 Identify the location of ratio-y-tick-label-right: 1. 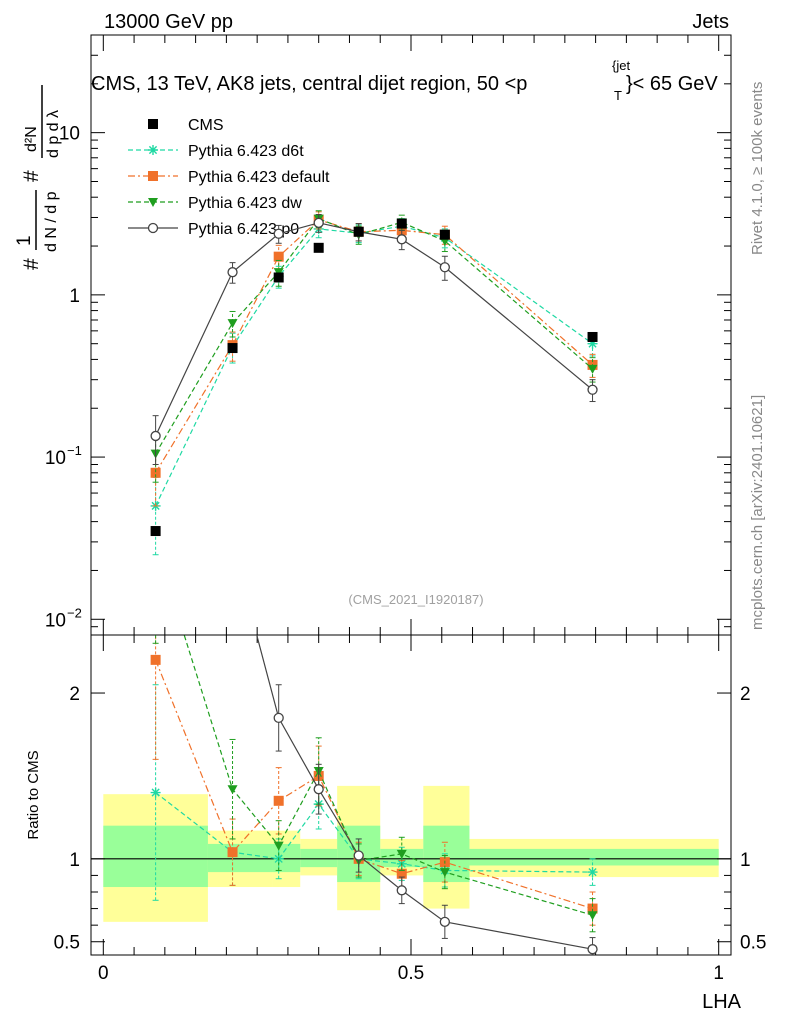
(745, 860).